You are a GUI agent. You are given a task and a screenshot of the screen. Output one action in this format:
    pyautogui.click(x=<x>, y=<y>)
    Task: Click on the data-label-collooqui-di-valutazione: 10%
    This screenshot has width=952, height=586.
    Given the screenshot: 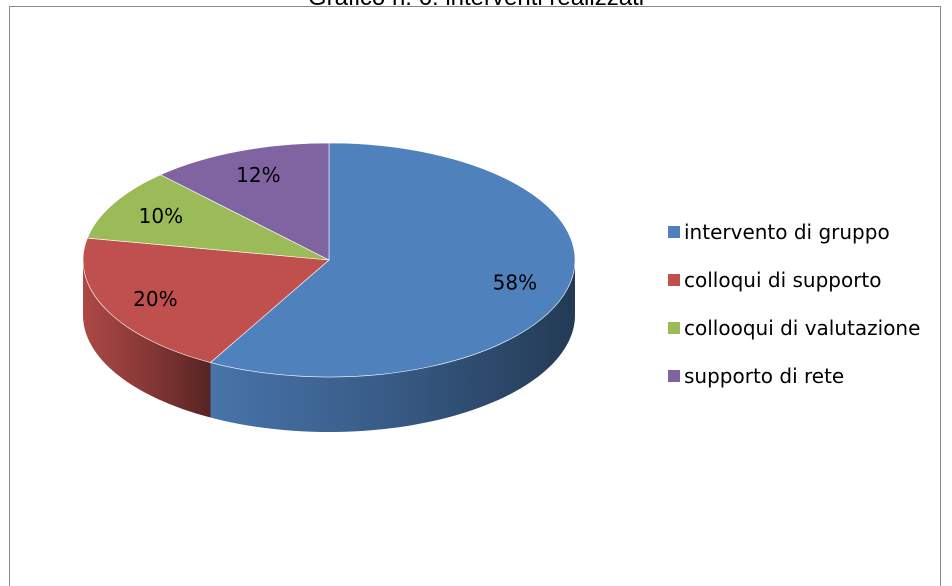 What is the action you would take?
    pyautogui.click(x=161, y=216)
    